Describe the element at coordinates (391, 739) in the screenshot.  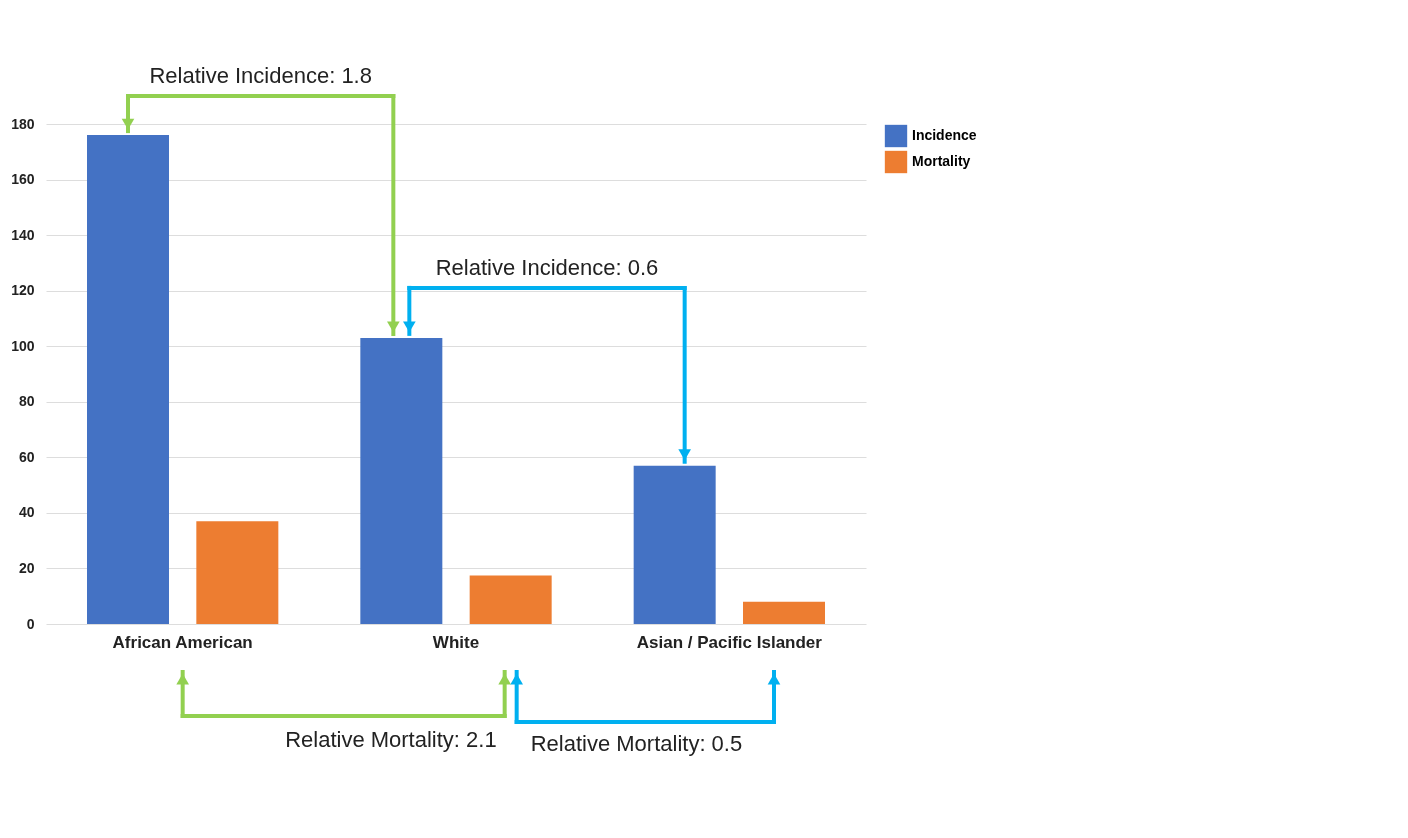
I see `text: Relative Mortality: 2.1` at that location.